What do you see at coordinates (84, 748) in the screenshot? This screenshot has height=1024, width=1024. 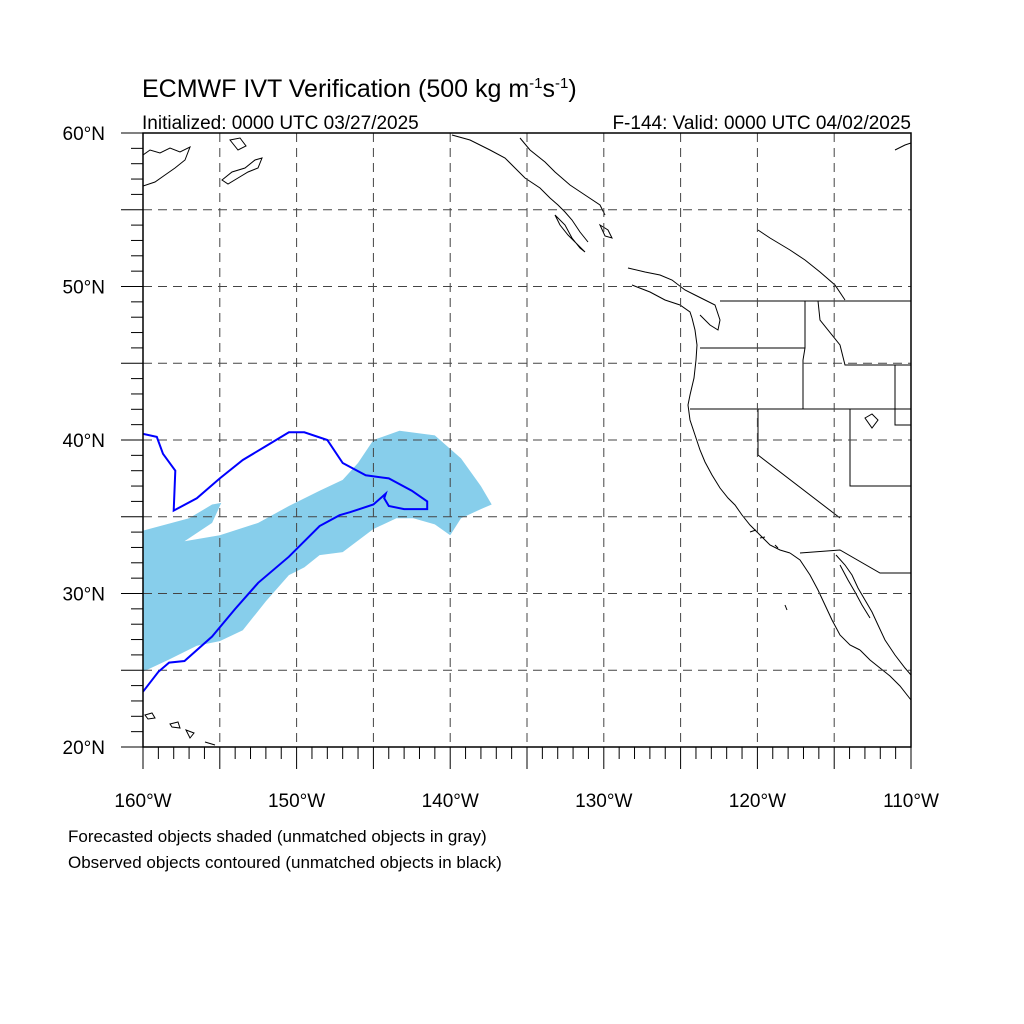 I see `lat-tick-label: 20°N` at bounding box center [84, 748].